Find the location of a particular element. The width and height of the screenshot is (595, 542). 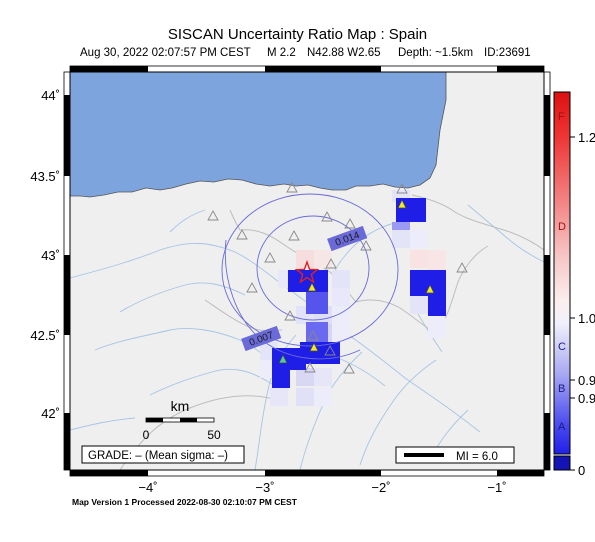

longitude-labels: −4˚ −3˚ −2˚ −1˚ is located at coordinates (322, 487).